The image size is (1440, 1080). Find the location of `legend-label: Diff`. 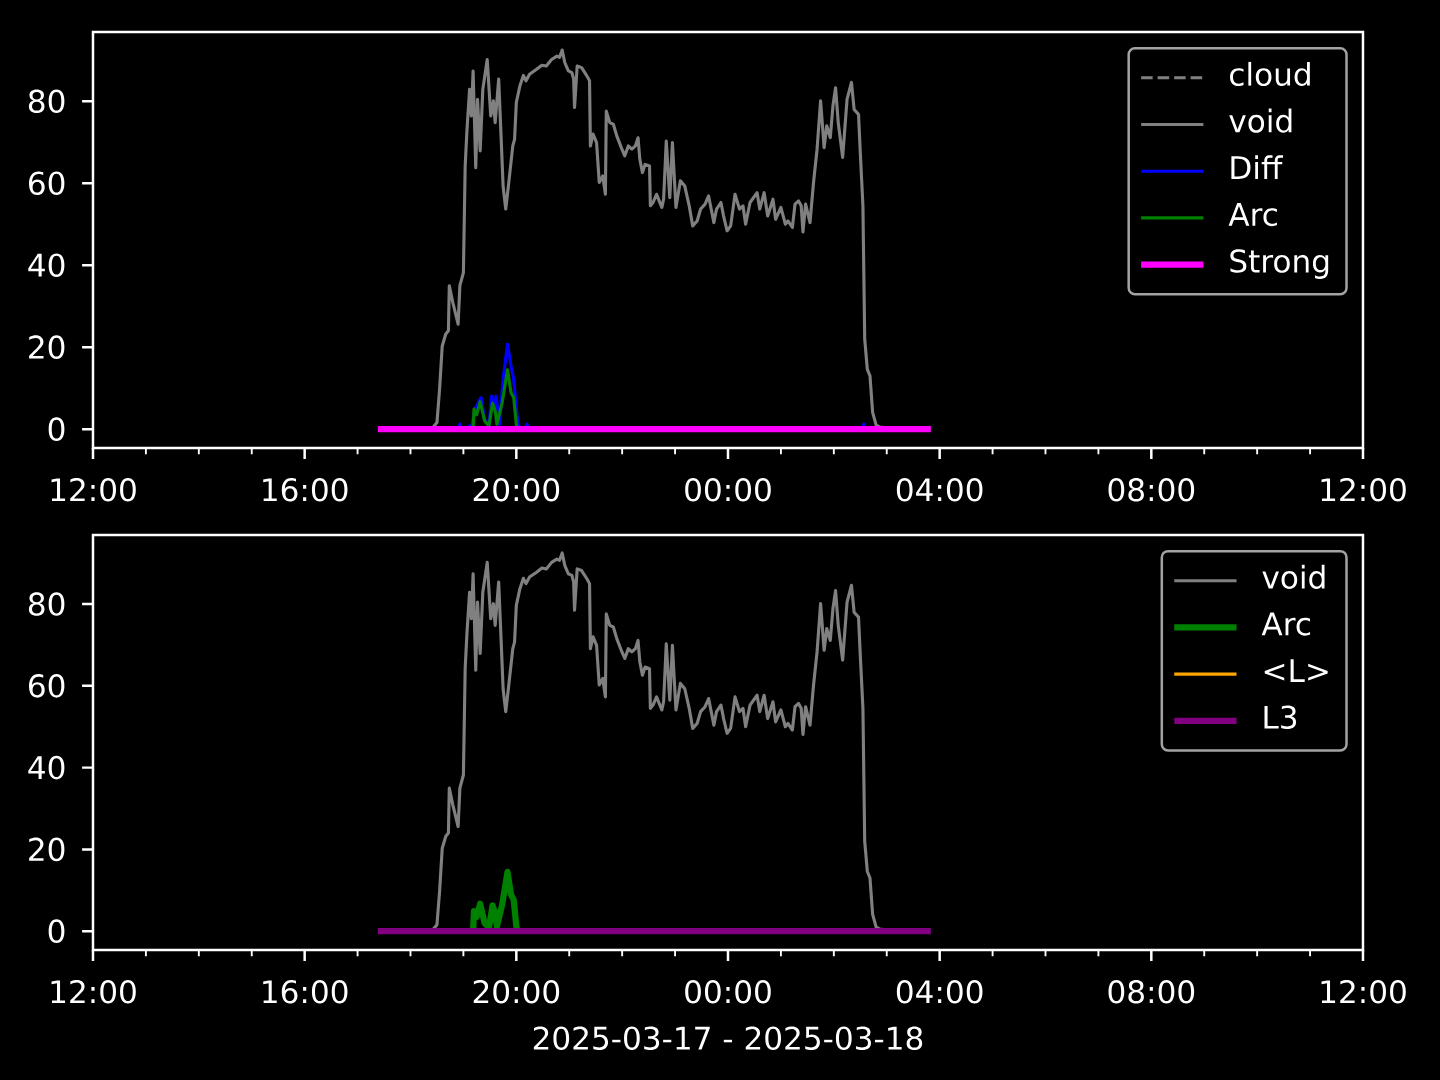

legend-label: Diff is located at coordinates (1257, 167).